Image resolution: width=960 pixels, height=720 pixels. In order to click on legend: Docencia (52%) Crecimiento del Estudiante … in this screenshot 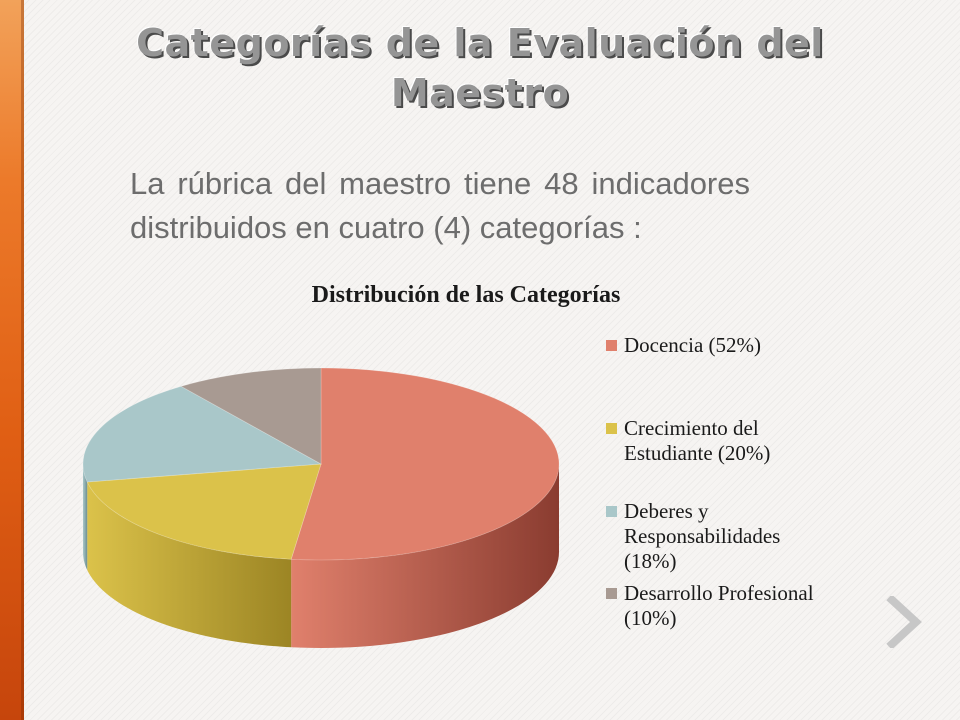, I will do `click(710, 481)`.